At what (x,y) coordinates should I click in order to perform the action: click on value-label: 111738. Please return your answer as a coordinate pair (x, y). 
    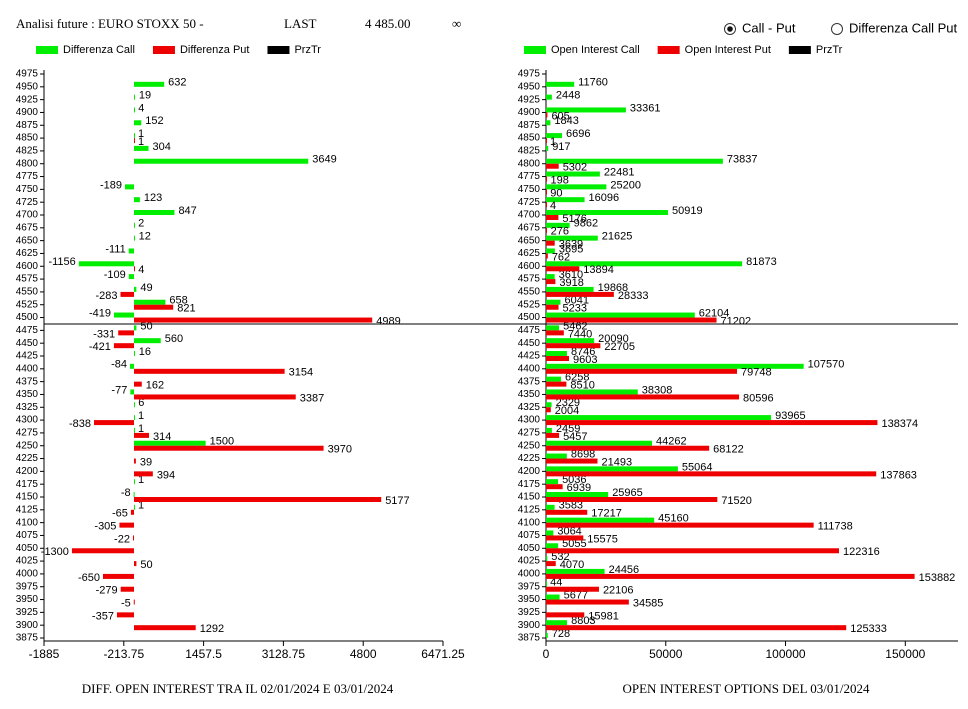
    Looking at the image, I should click on (835, 527).